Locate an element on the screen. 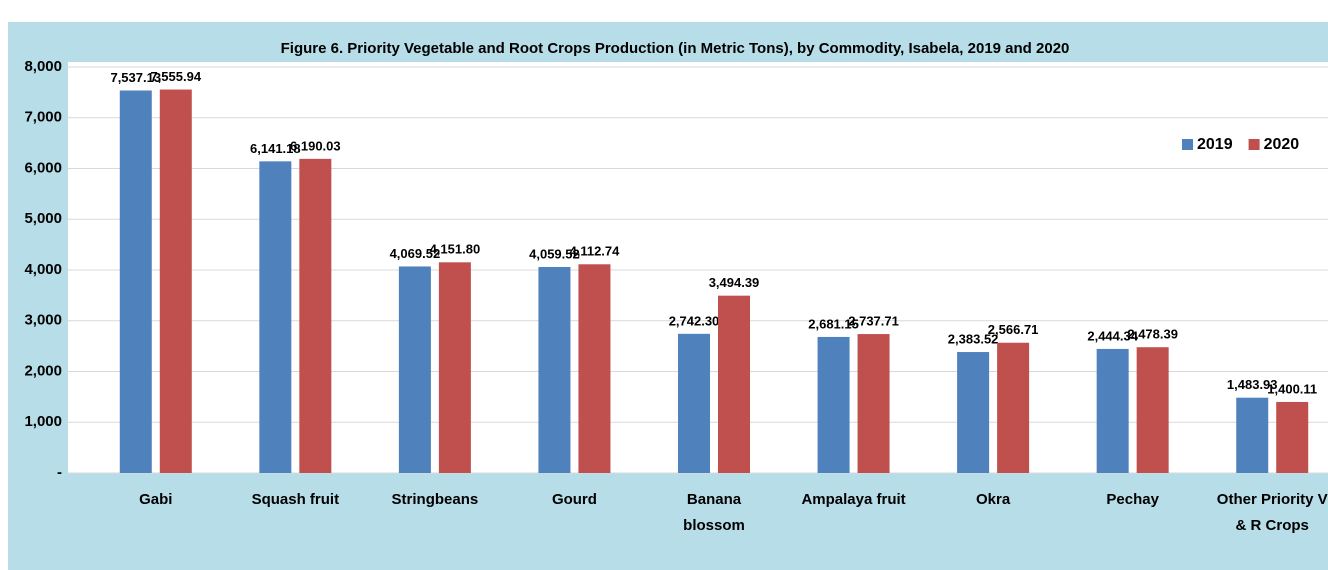 The image size is (1328, 570). y-tick-label: 6,000 is located at coordinates (43, 167).